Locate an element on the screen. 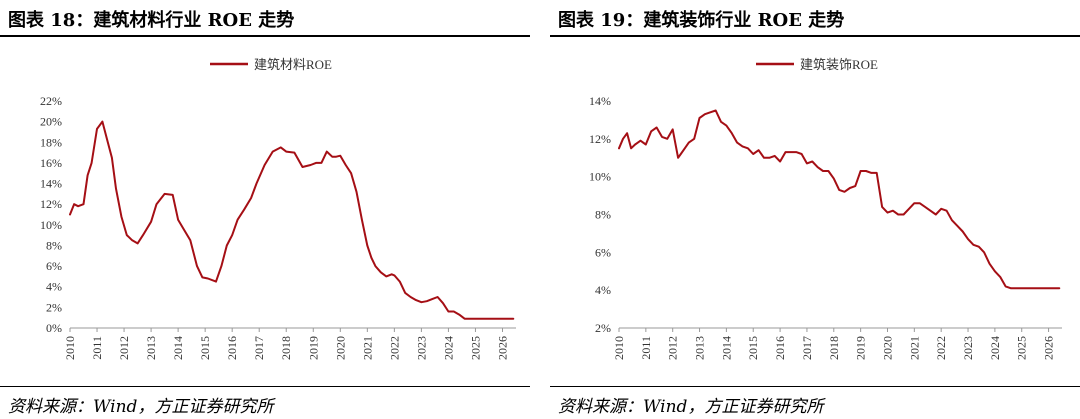 Image resolution: width=1080 pixels, height=419 pixels. y-tick-label: 20% is located at coordinates (51, 122).